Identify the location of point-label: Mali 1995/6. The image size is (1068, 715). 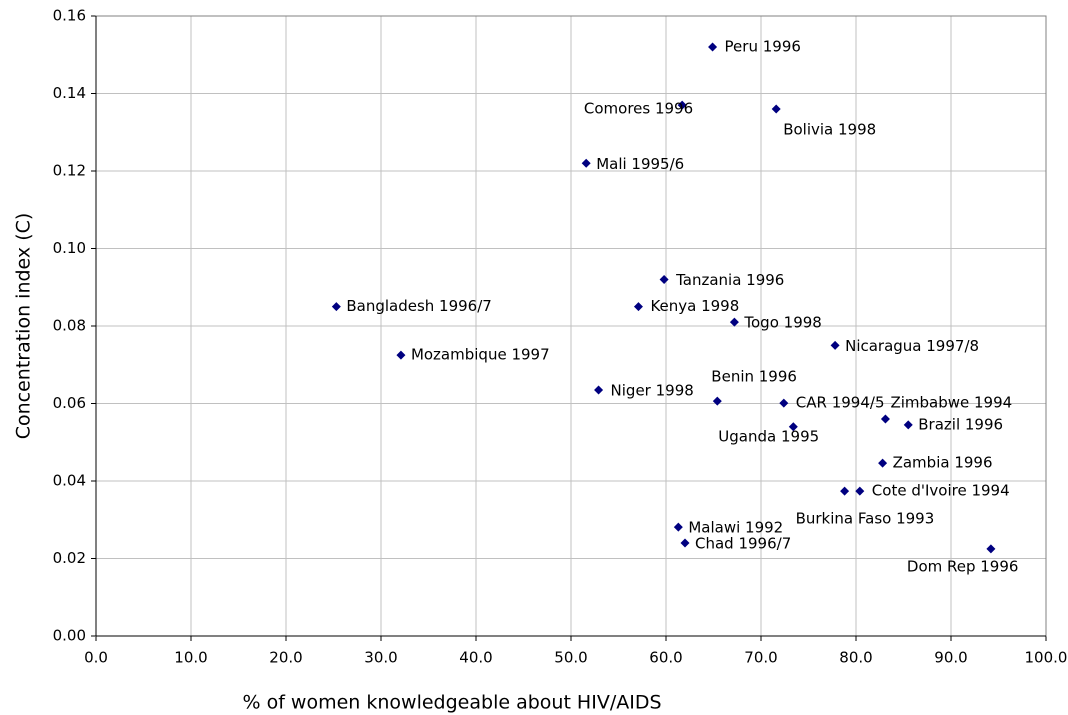
(640, 164).